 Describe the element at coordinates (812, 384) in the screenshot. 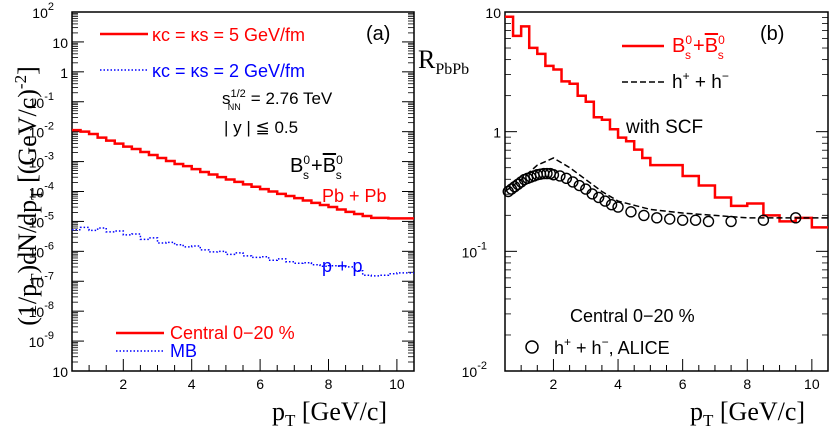

I see `panel-b-xtick-label: 10` at that location.